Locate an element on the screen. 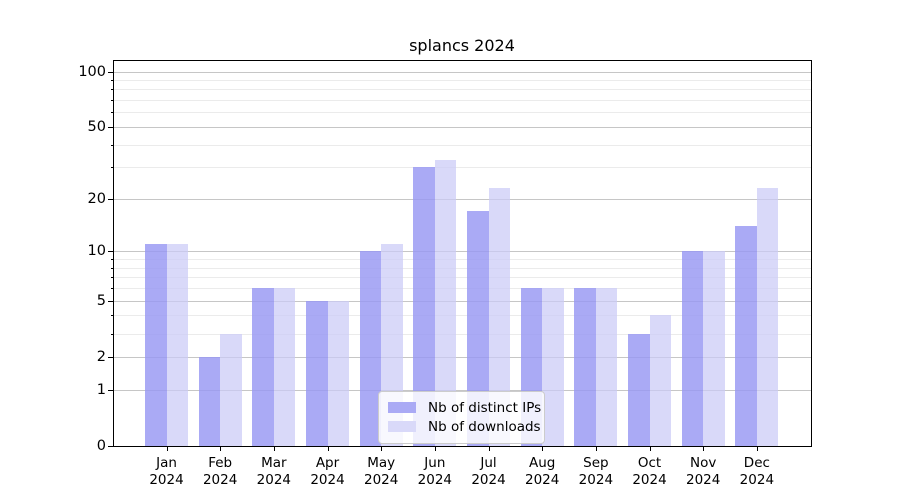  x-tick-month: Feb is located at coordinates (220, 463).